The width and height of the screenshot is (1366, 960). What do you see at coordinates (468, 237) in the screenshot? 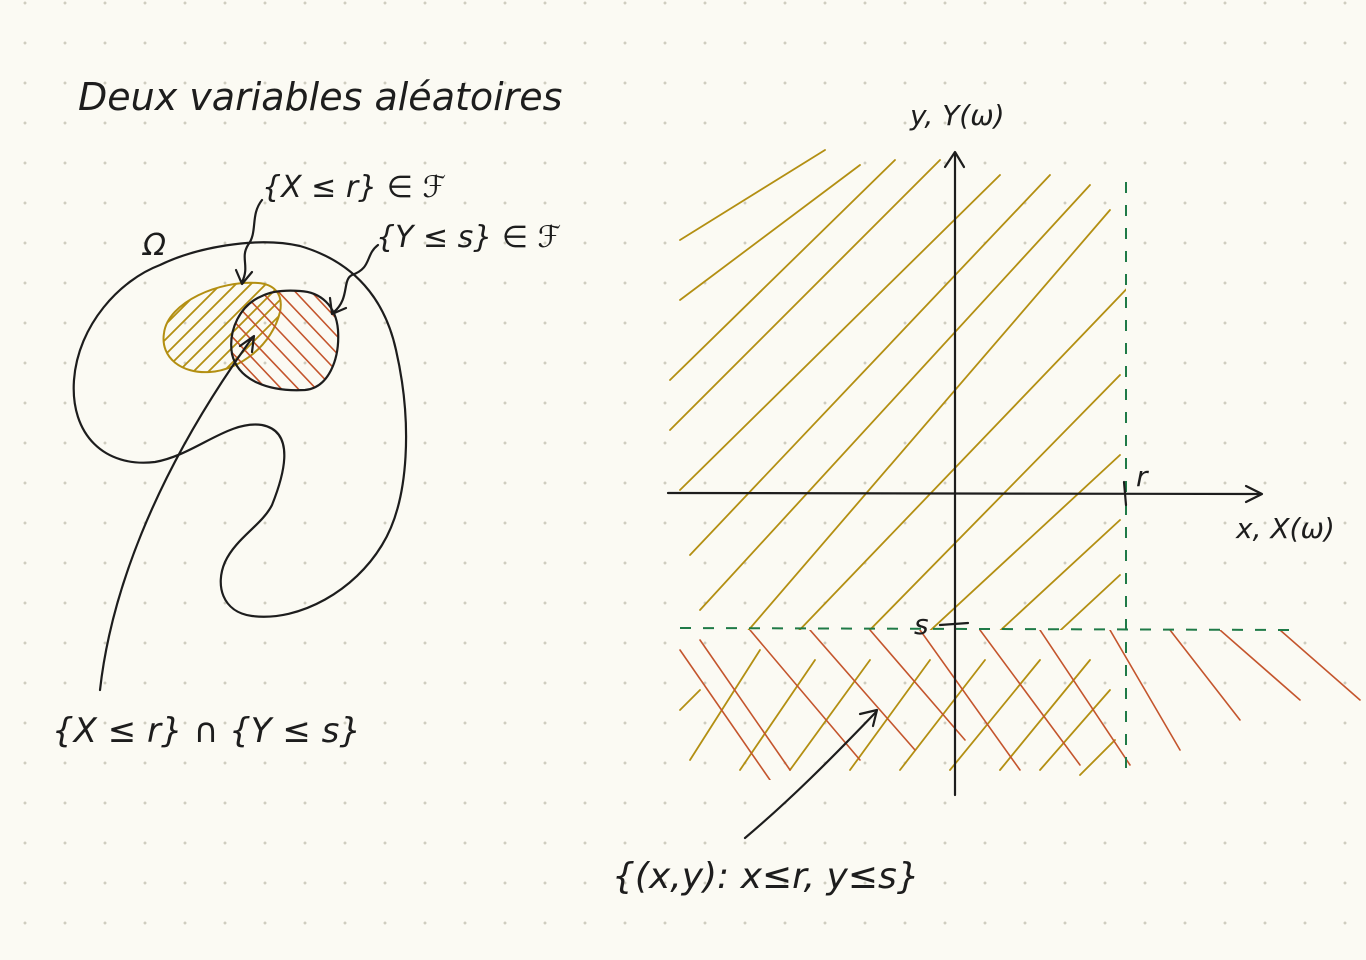
I see `event-y-label: {Y ≤ s} ∈ ℱ` at bounding box center [468, 237].